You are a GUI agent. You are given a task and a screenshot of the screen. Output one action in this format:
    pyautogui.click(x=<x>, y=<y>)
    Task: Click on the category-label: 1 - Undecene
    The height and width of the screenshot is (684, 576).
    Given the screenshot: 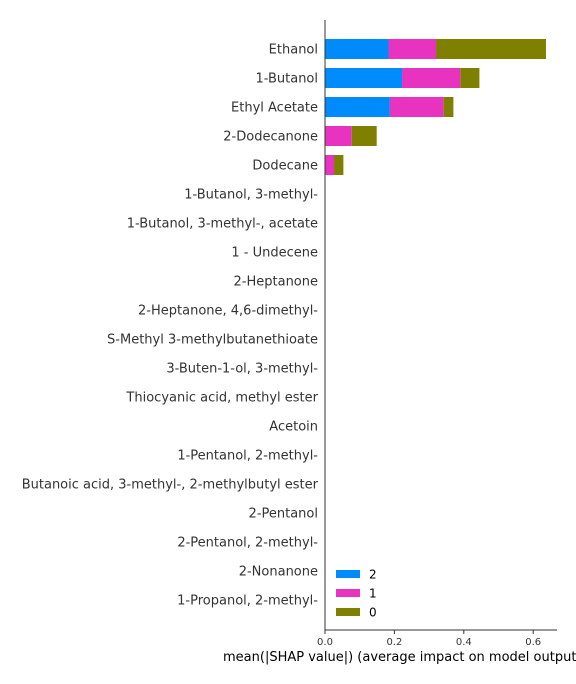 What is the action you would take?
    pyautogui.click(x=274, y=253)
    